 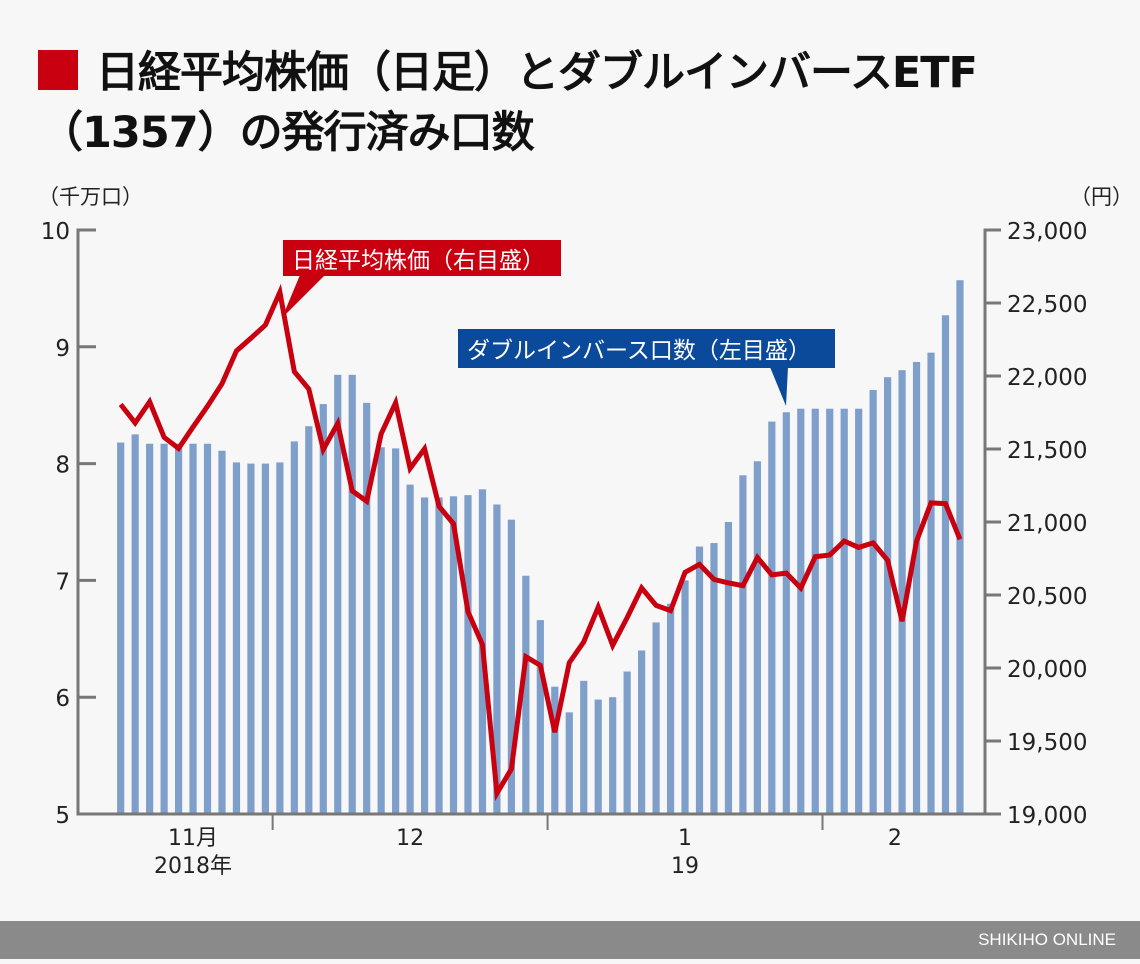 I want to click on right-tick-label: 20,500, so click(x=1047, y=597).